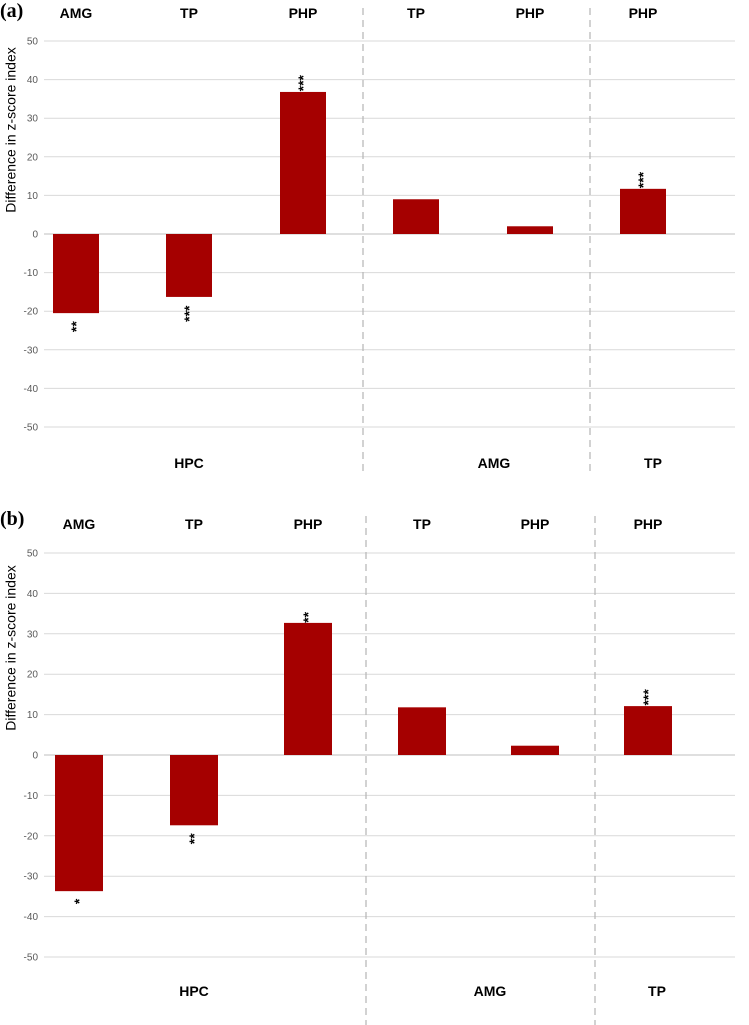 The width and height of the screenshot is (749, 1025). Describe the element at coordinates (79, 901) in the screenshot. I see `significance-label: *` at that location.